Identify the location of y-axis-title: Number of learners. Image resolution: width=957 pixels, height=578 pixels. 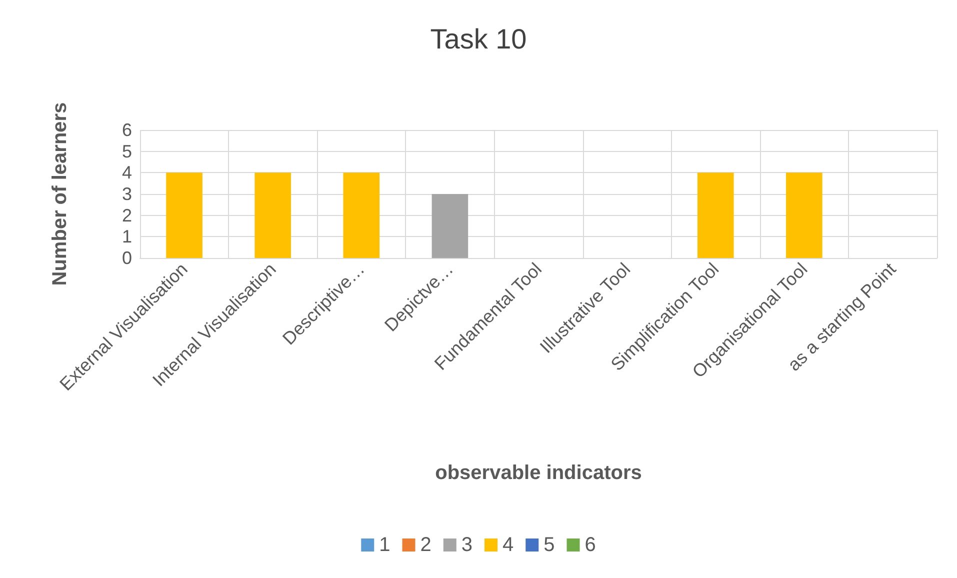
(60, 194).